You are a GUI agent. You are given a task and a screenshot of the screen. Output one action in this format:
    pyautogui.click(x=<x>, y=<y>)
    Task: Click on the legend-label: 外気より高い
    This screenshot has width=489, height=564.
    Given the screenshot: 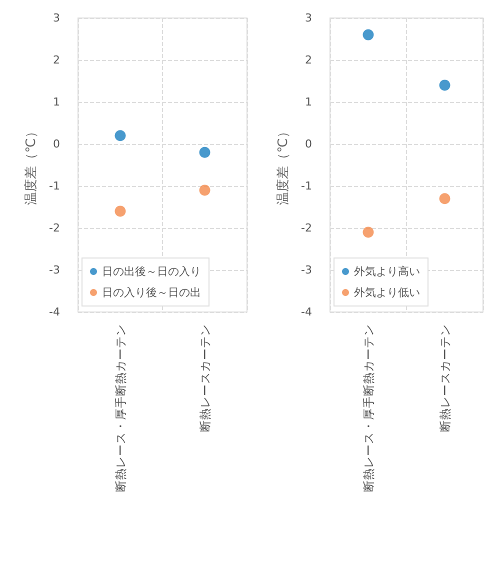 What is the action you would take?
    pyautogui.click(x=387, y=271)
    